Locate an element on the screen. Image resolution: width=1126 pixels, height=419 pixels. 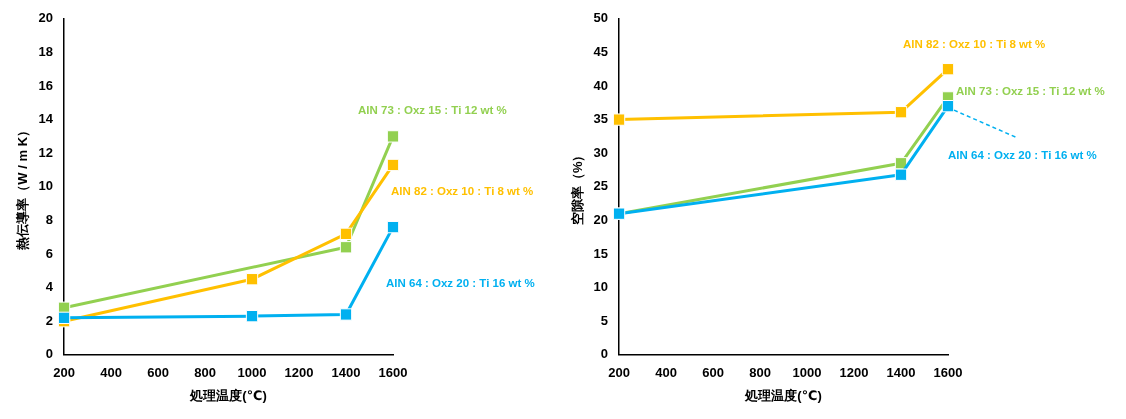
y-tick-label: 16 is located at coordinates (46, 85).